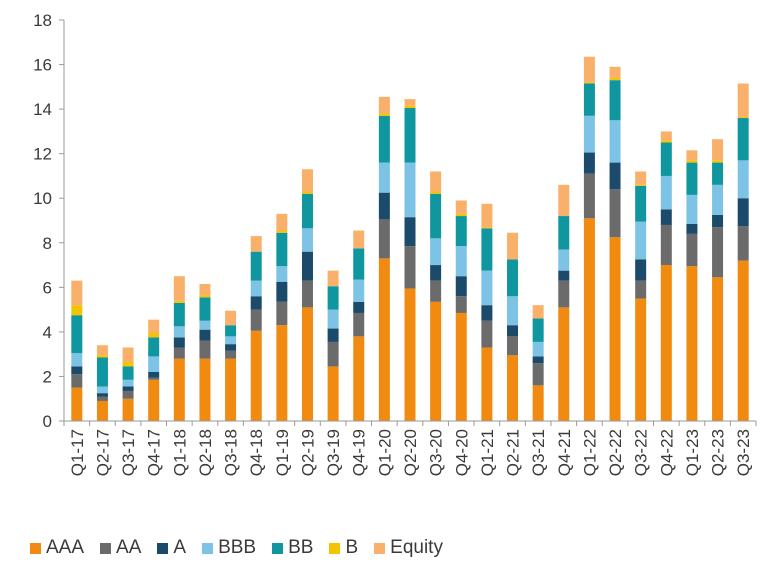 The height and width of the screenshot is (569, 780). What do you see at coordinates (692, 452) in the screenshot?
I see `x-tick-label: Q1-23` at bounding box center [692, 452].